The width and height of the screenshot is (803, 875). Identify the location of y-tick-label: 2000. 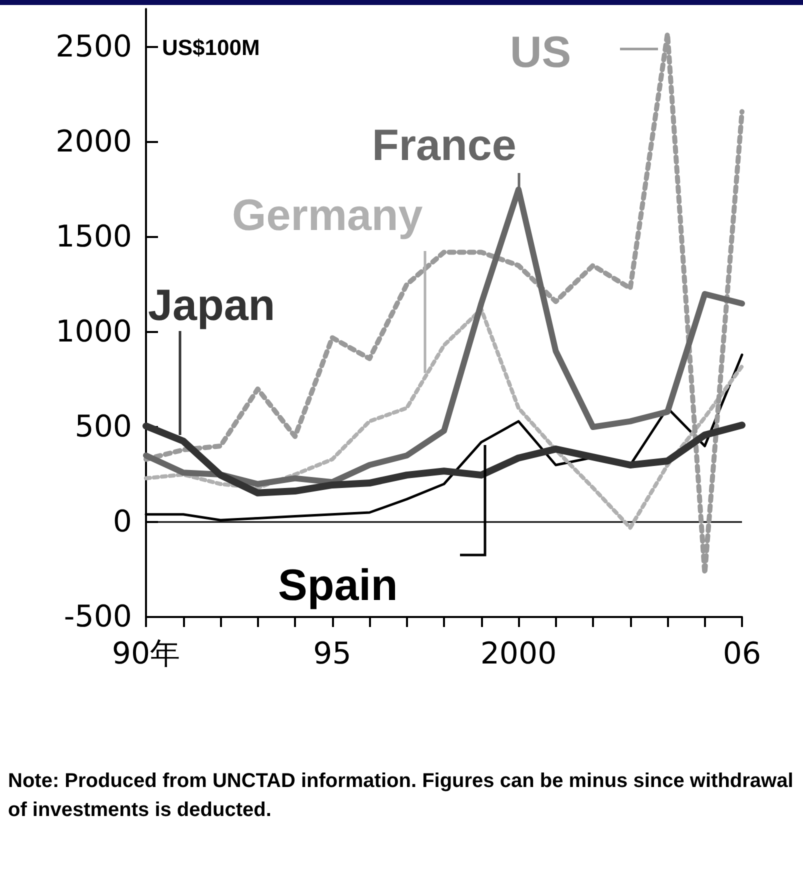
(94, 142).